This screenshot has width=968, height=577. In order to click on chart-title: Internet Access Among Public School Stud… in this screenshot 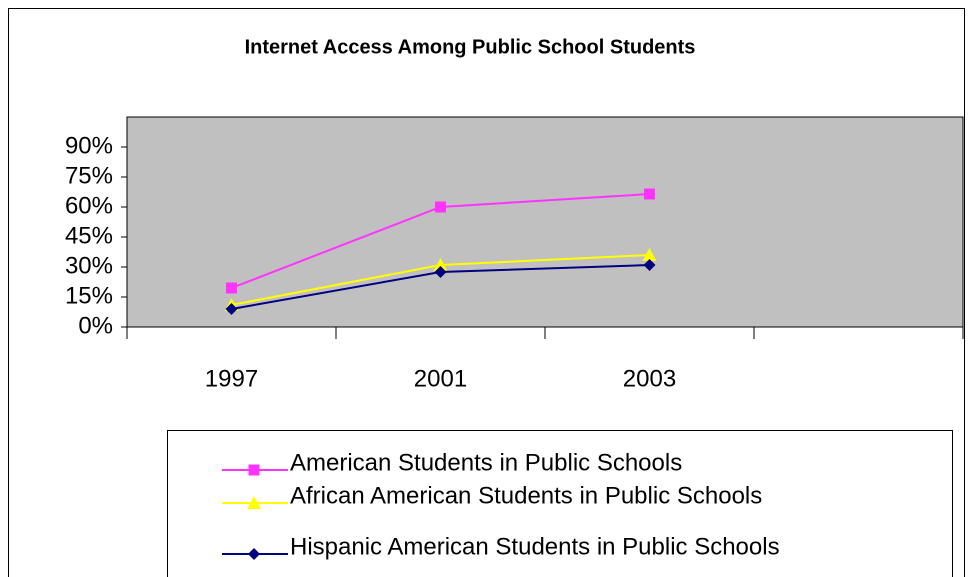, I will do `click(470, 47)`.